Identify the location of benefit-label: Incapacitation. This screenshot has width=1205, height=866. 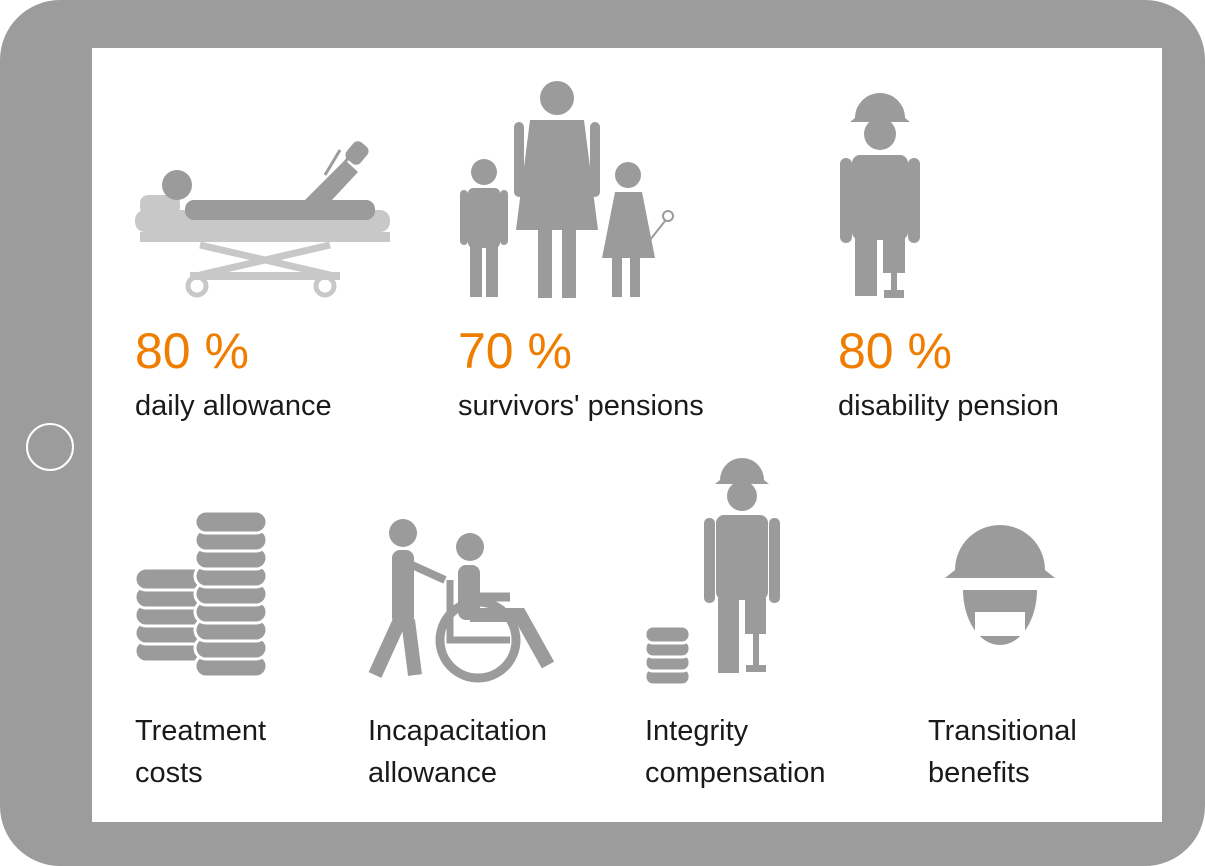
(457, 731).